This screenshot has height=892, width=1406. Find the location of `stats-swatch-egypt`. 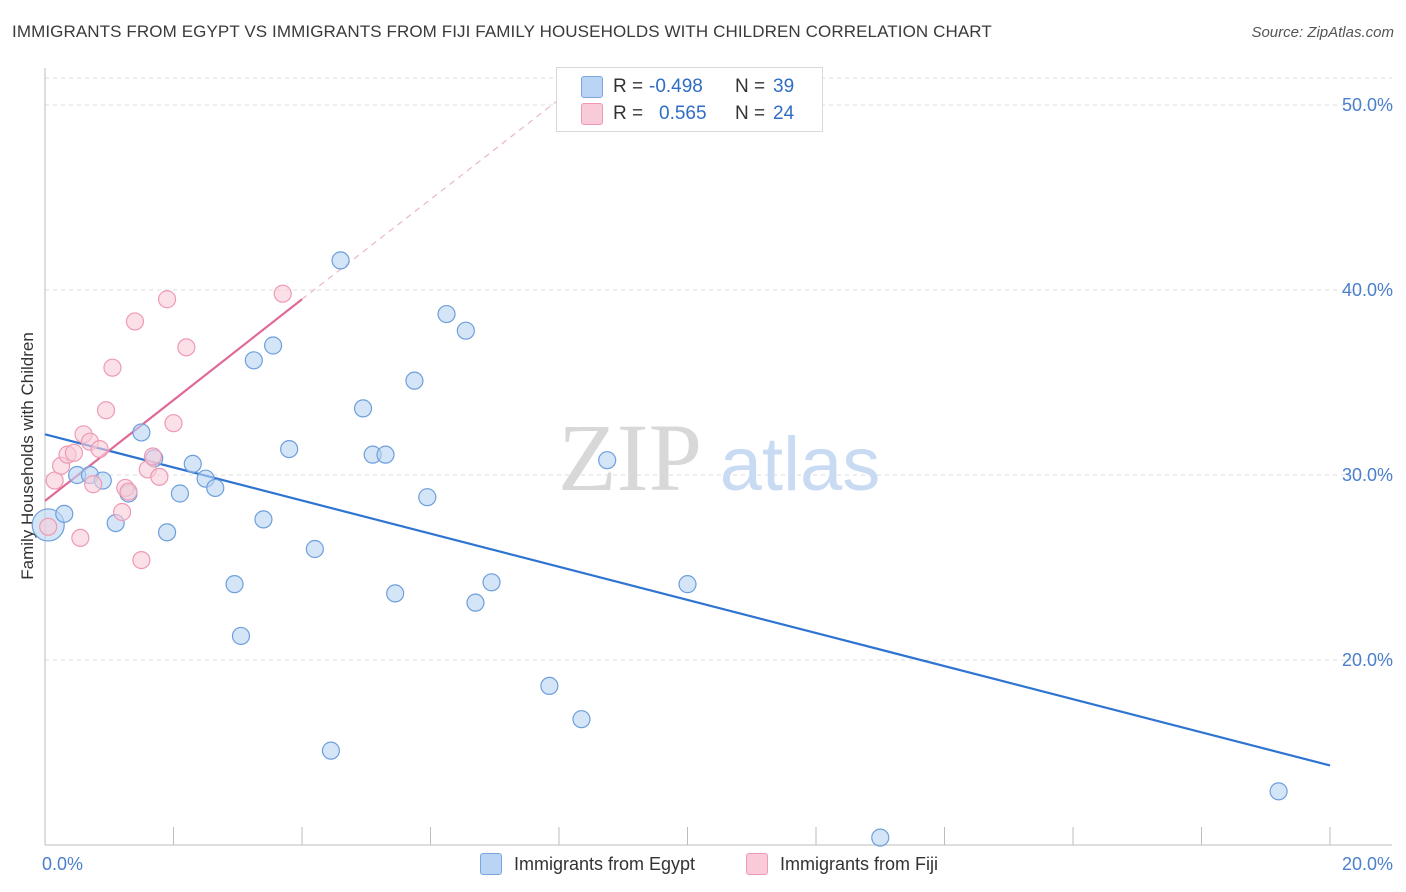

stats-swatch-egypt is located at coordinates (592, 87).